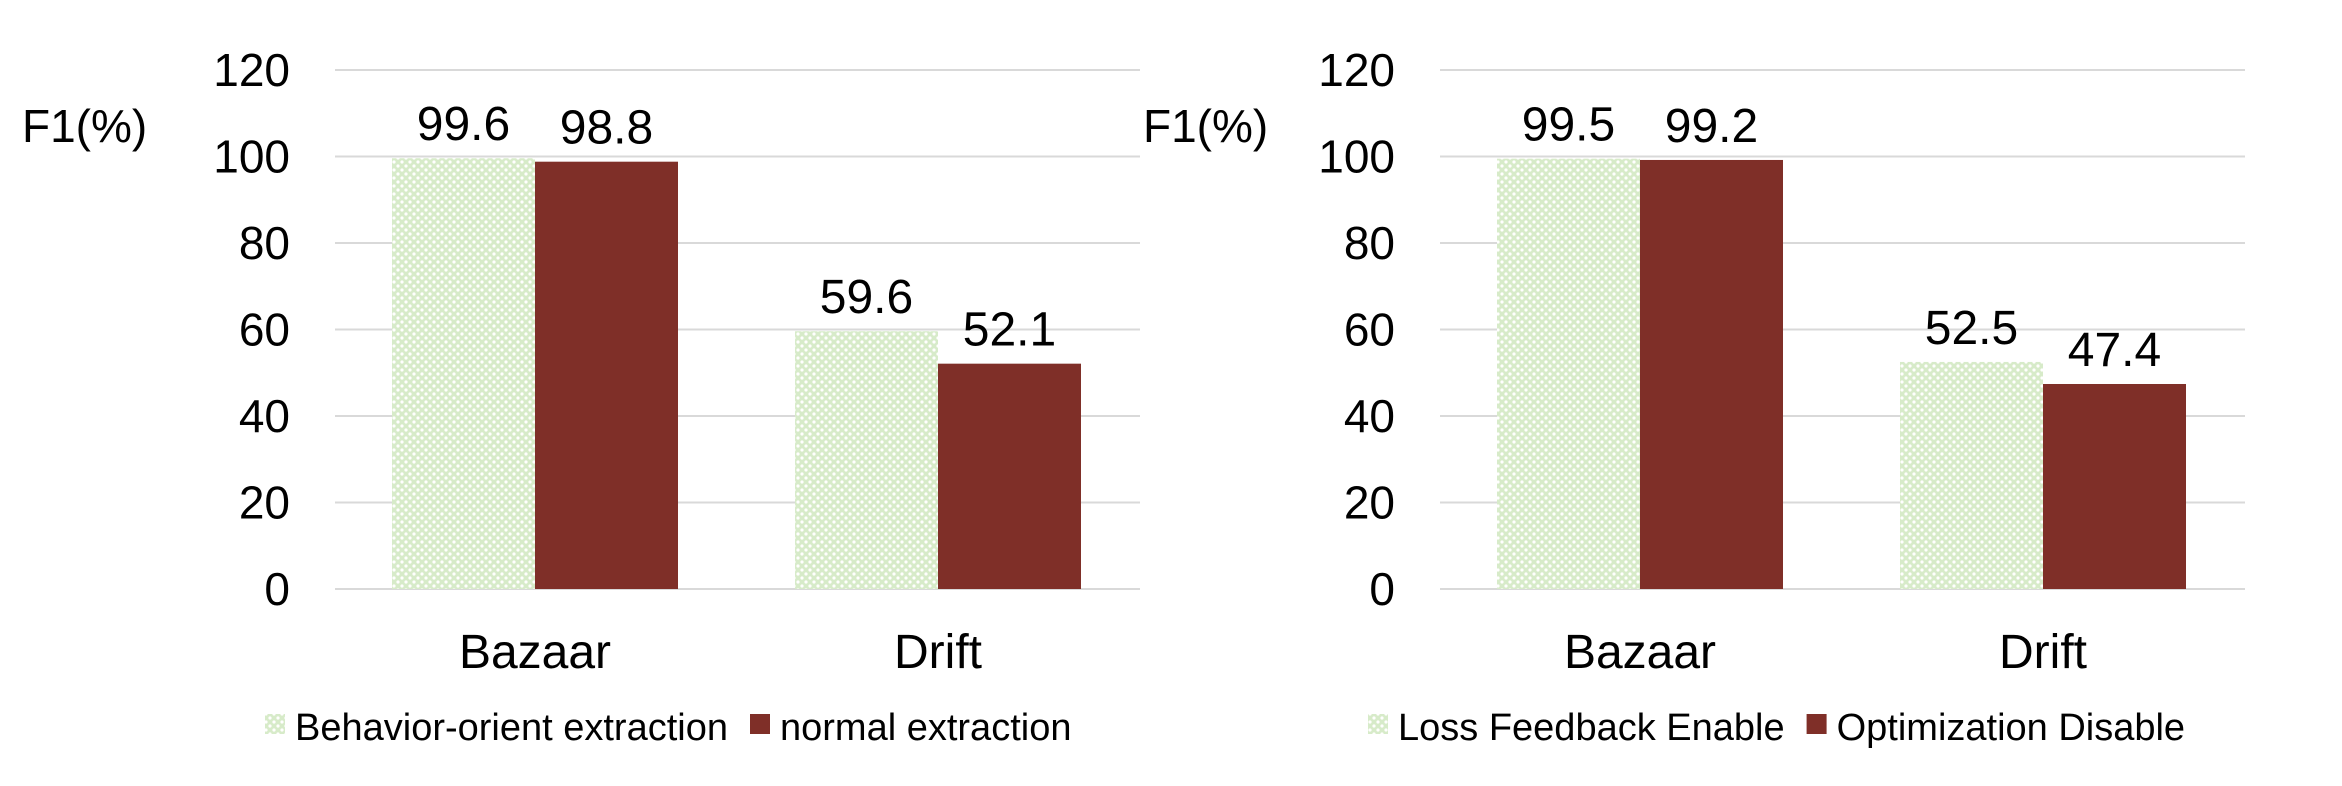  Describe the element at coordinates (511, 728) in the screenshot. I see `legend-label: Behavior-orient extraction` at that location.